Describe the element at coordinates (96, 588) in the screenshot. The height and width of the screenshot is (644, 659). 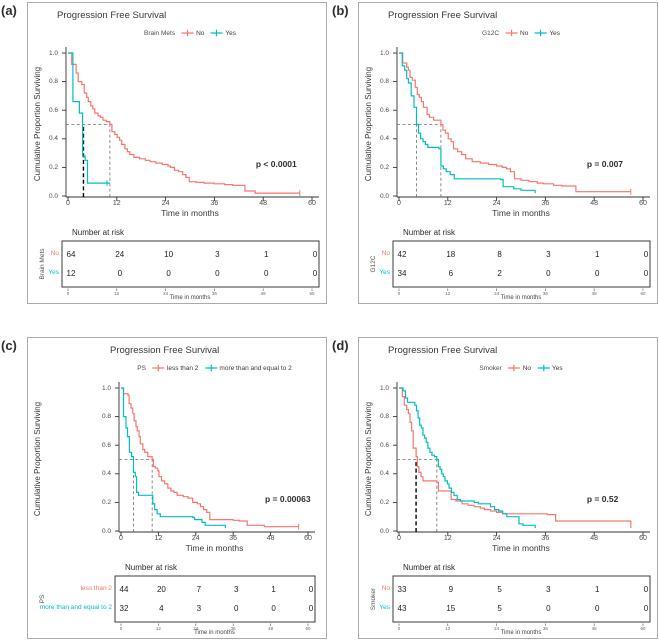
I see `risk-row-label: less than 2` at that location.